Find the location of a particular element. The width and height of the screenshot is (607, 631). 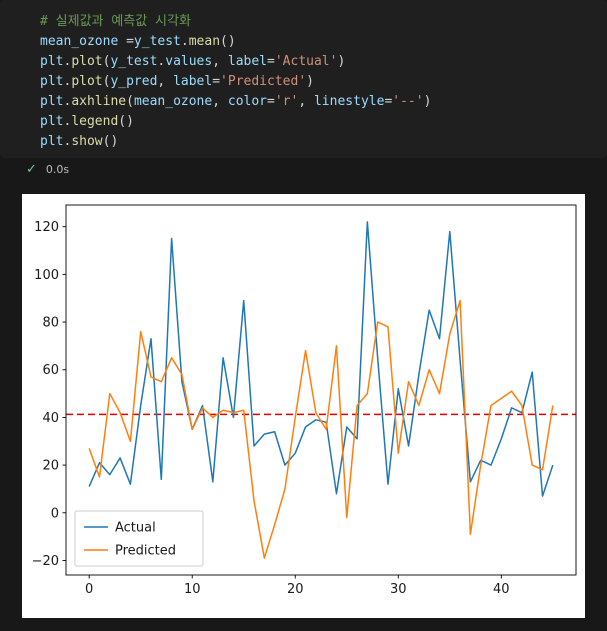

code-line: plt.show() is located at coordinates (319, 142).